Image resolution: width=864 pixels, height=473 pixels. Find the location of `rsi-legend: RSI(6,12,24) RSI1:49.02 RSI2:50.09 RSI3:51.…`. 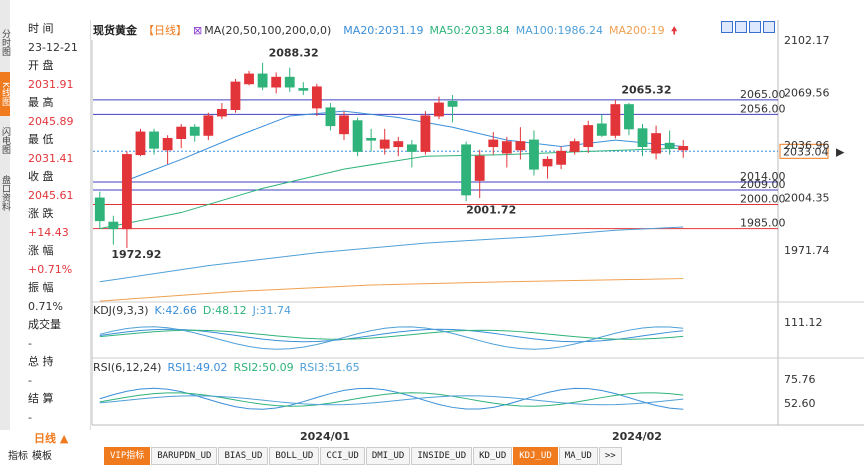

rsi-legend: RSI(6,12,24) RSI1:49.02 RSI2:50.09 RSI3:51.… is located at coordinates (229, 367).